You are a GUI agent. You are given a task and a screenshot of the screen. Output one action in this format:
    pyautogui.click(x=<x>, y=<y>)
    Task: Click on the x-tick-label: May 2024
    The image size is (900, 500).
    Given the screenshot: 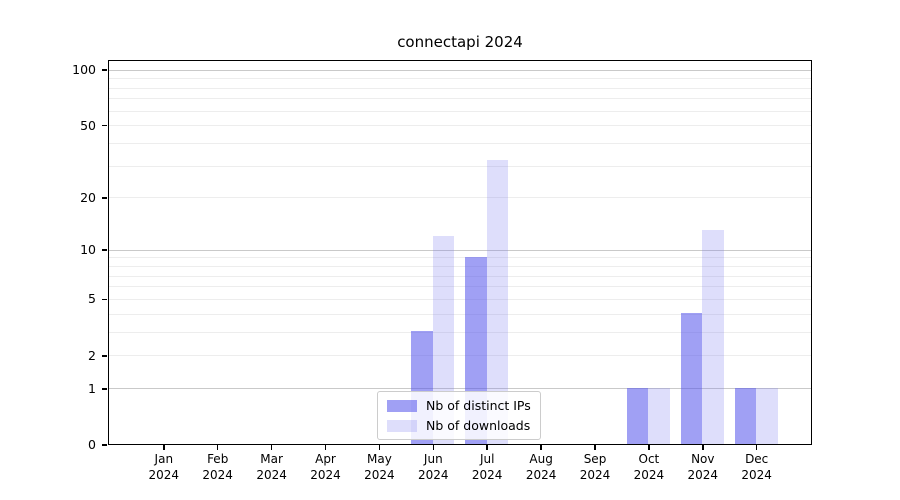 What is the action you would take?
    pyautogui.click(x=379, y=467)
    